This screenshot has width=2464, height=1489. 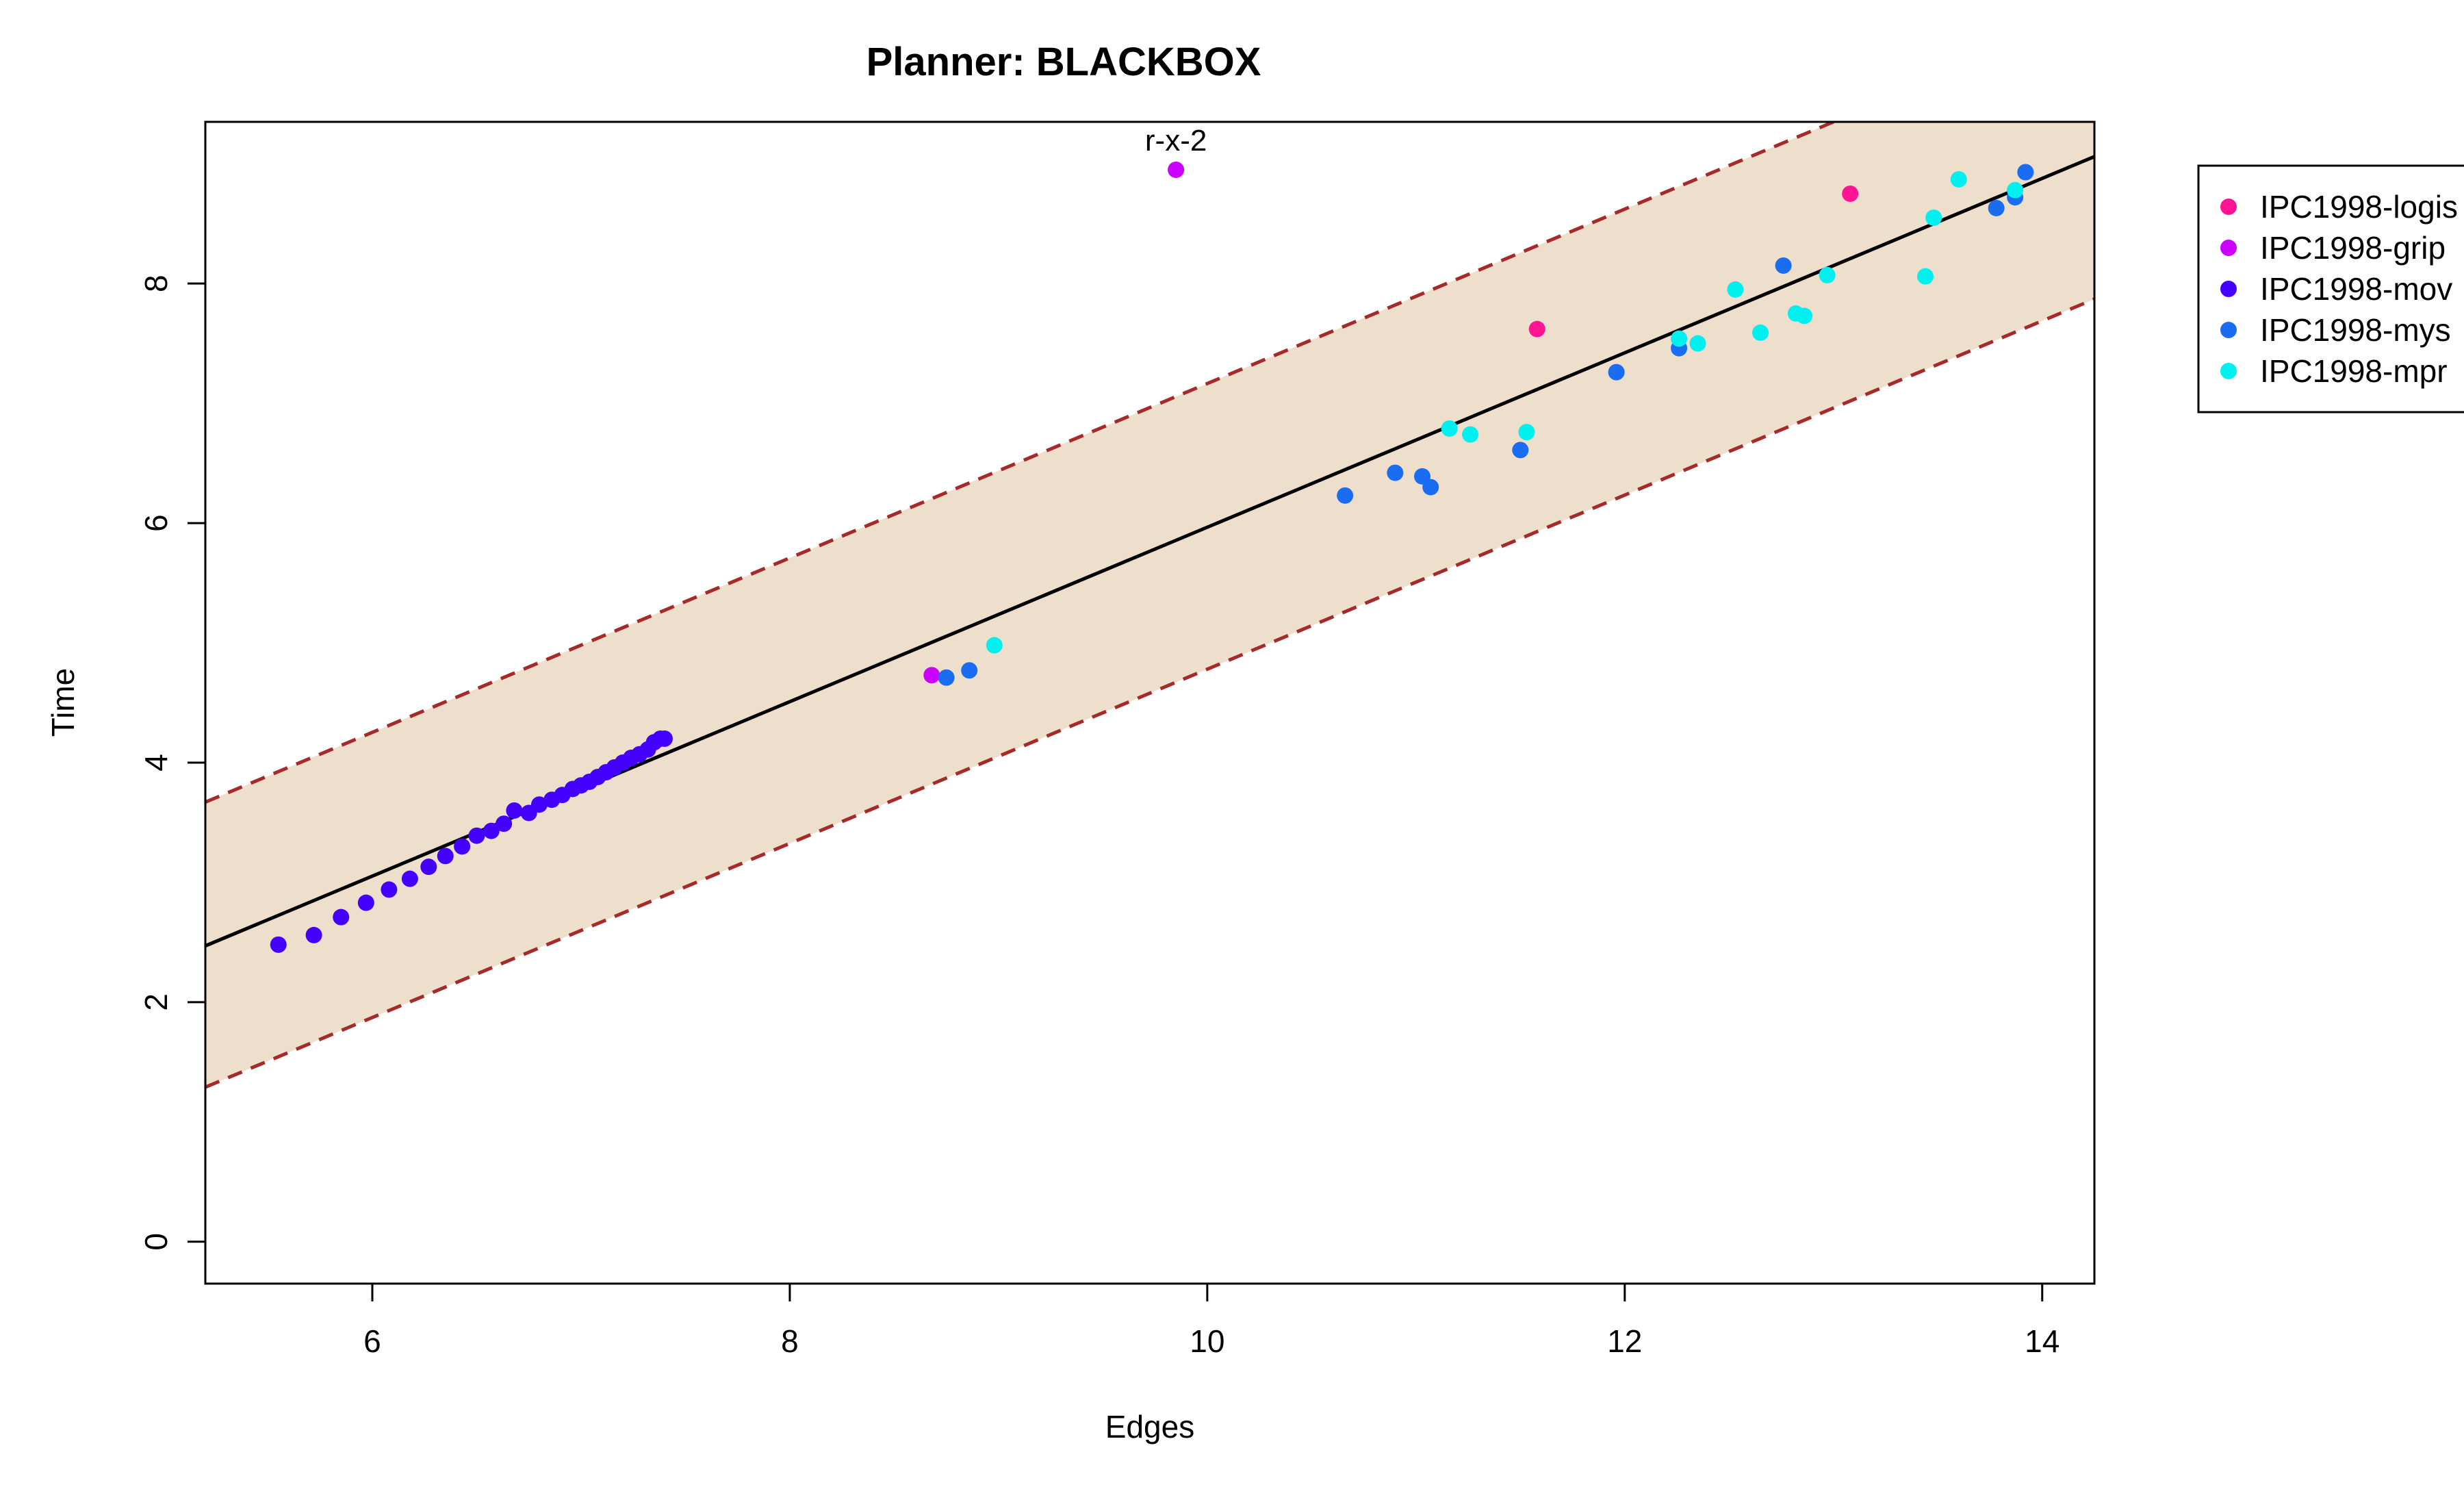 What do you see at coordinates (156, 763) in the screenshot?
I see `y-tick-label-2: 4` at bounding box center [156, 763].